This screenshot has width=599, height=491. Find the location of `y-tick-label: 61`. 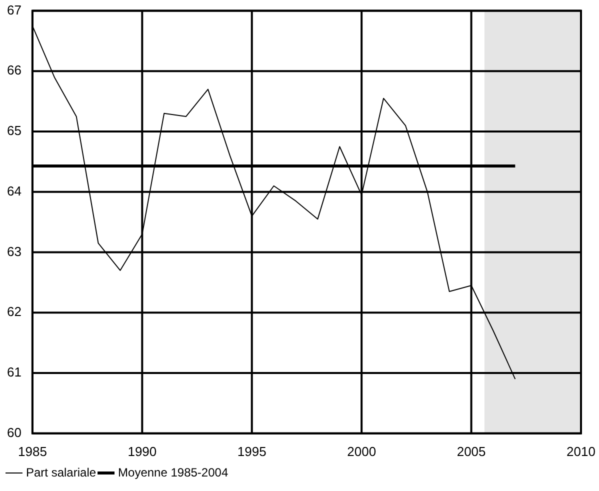

y-tick-label: 61 is located at coordinates (14, 372).